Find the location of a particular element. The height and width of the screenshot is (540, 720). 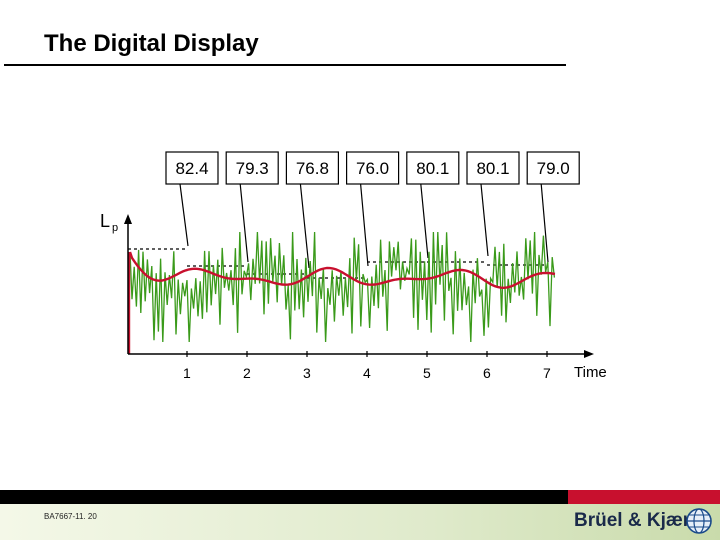

x-axis-tick-label: 2 is located at coordinates (247, 373).